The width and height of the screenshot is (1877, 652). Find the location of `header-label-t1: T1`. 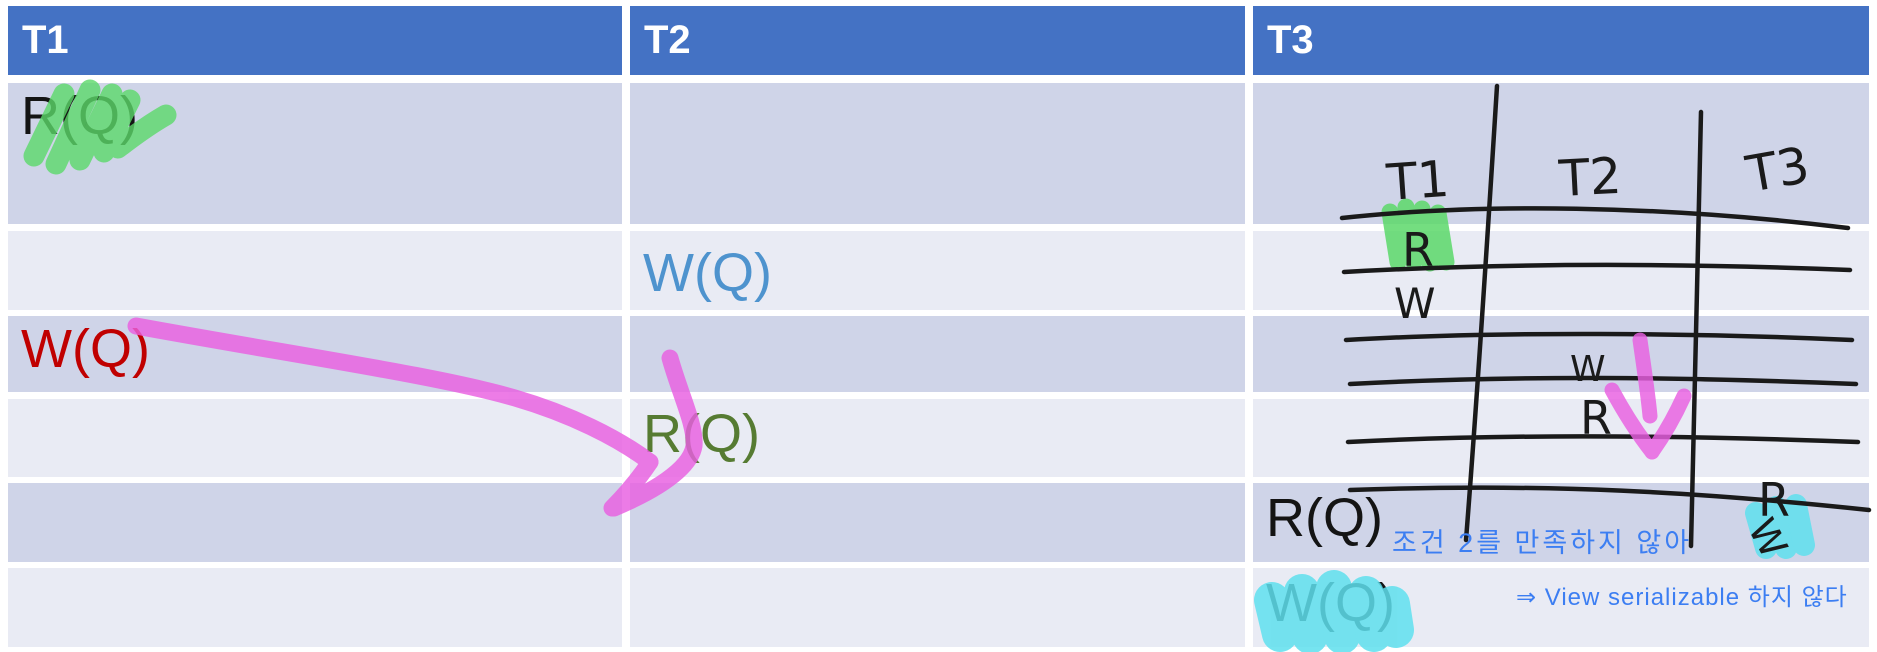

header-label-t1: T1 is located at coordinates (45, 40).